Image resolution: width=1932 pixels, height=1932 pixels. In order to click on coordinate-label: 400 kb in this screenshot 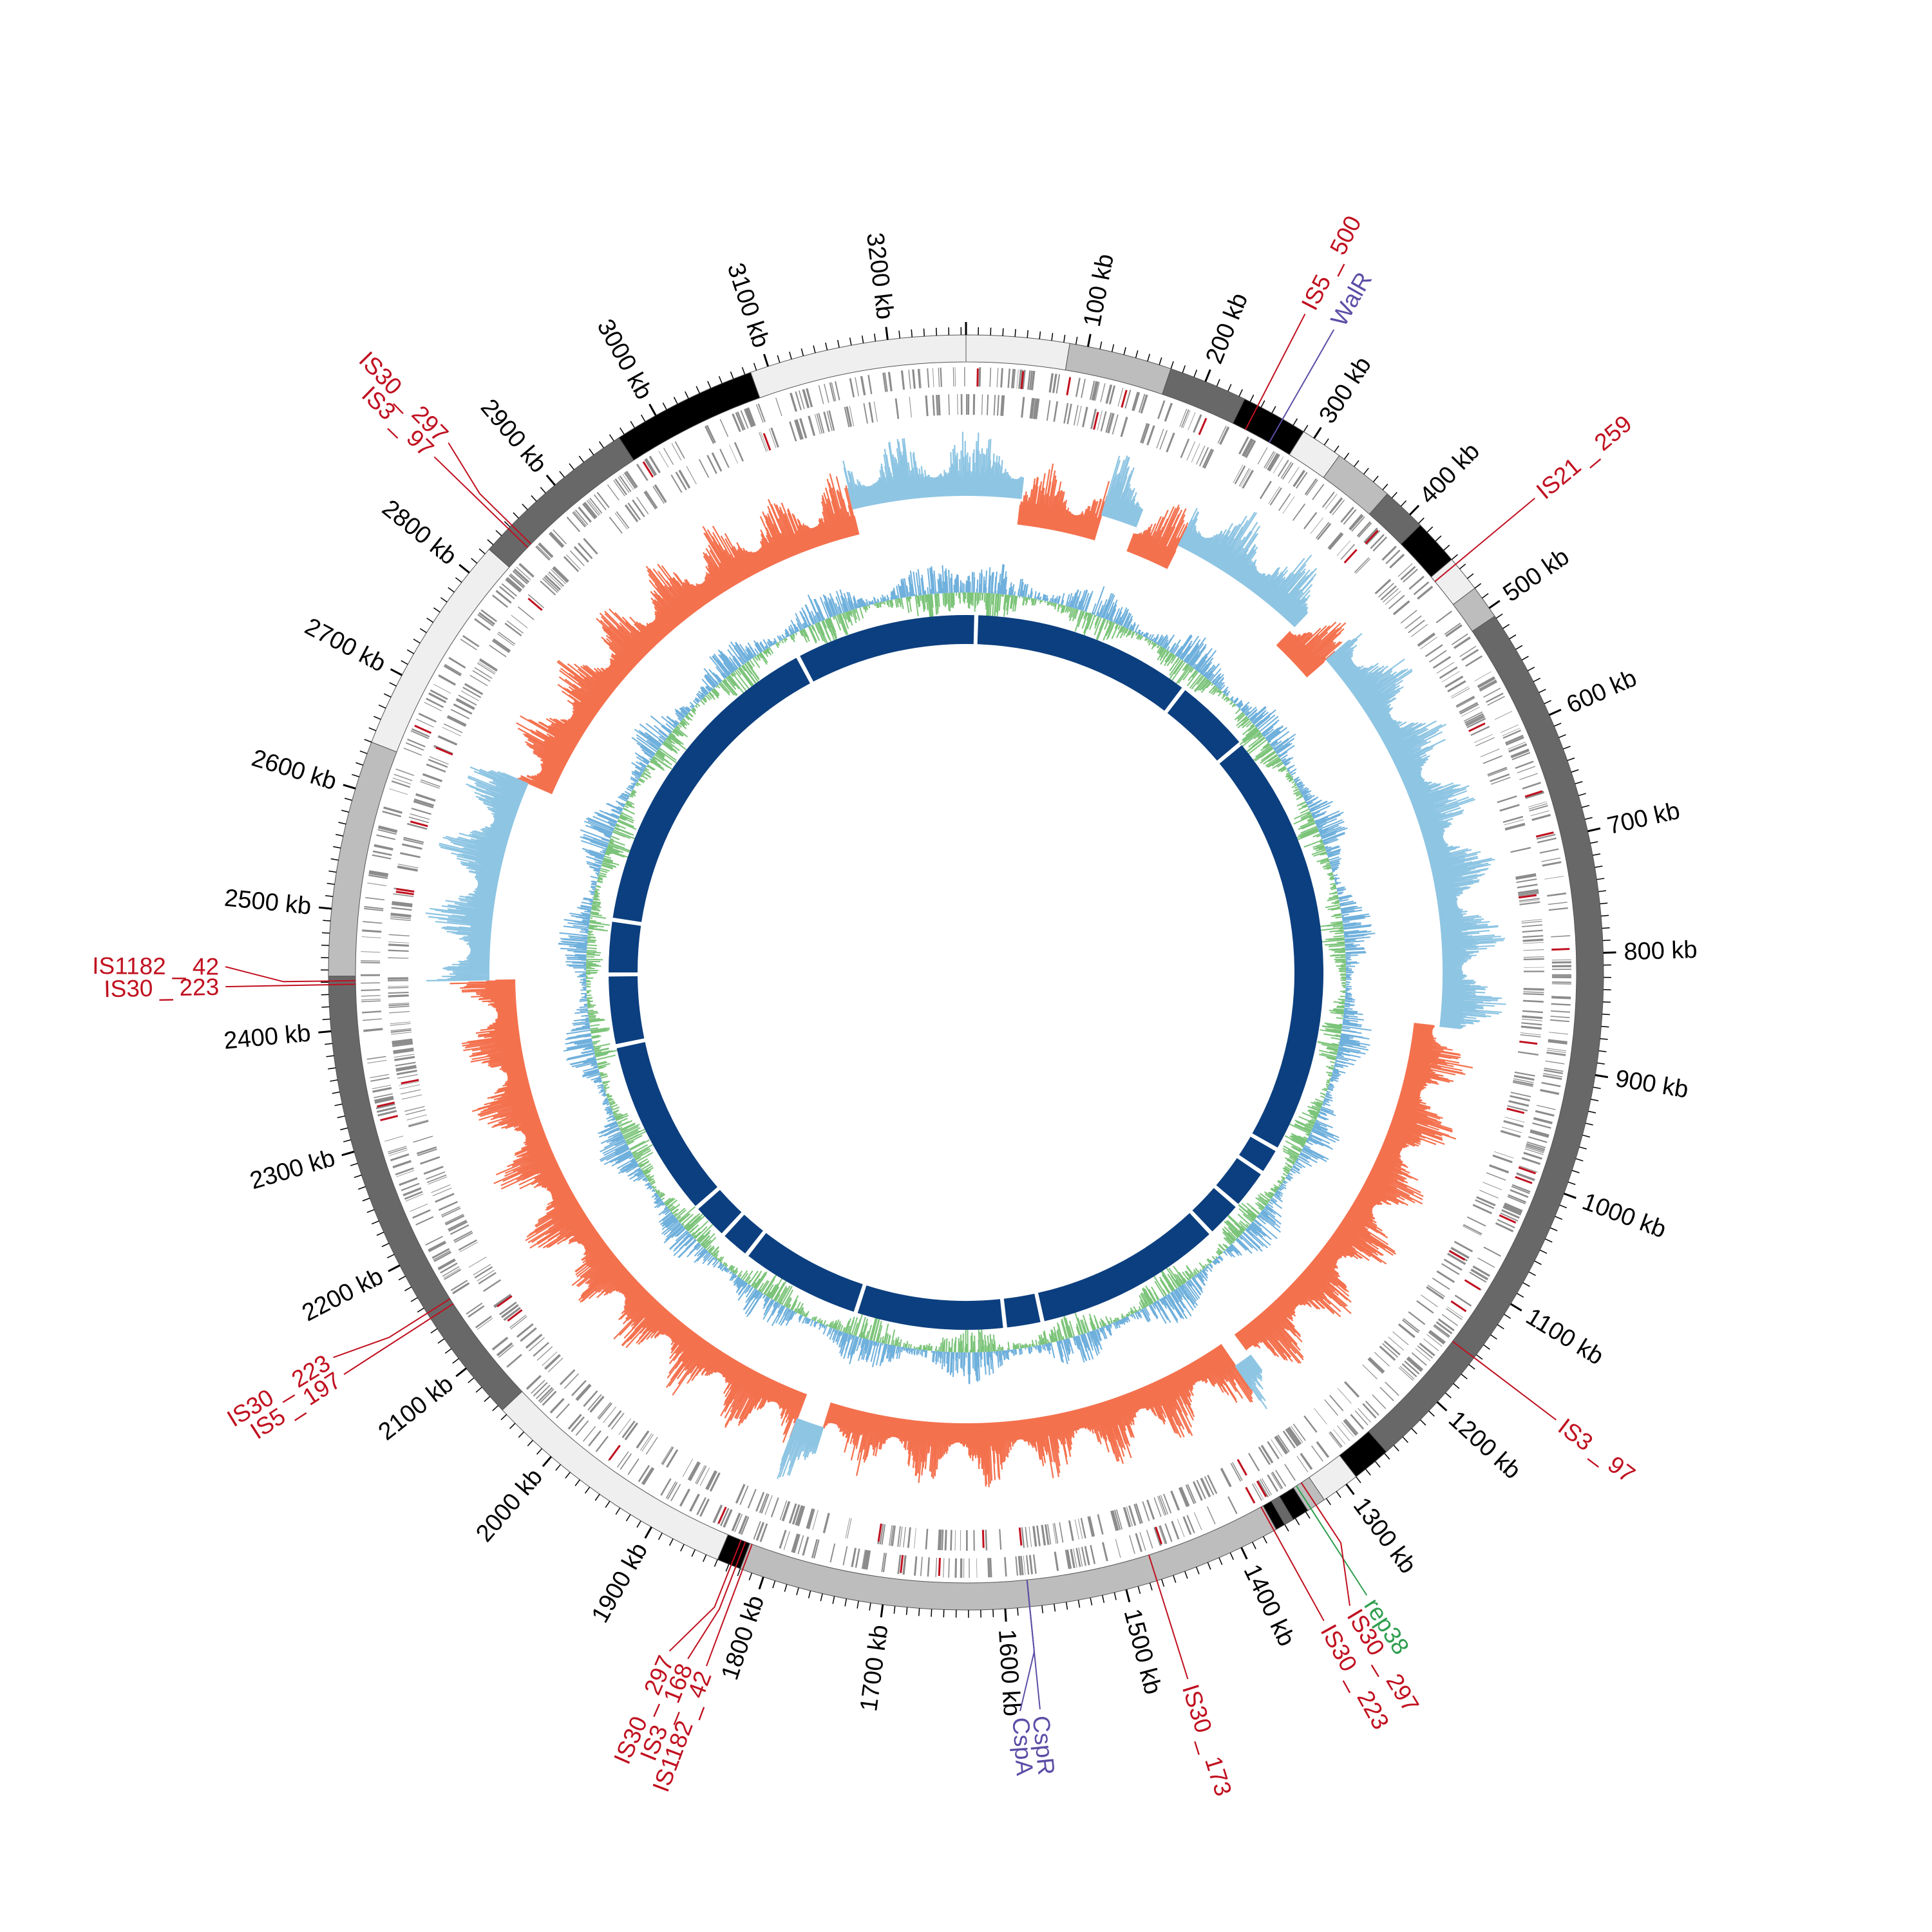, I will do `click(1449, 474)`.